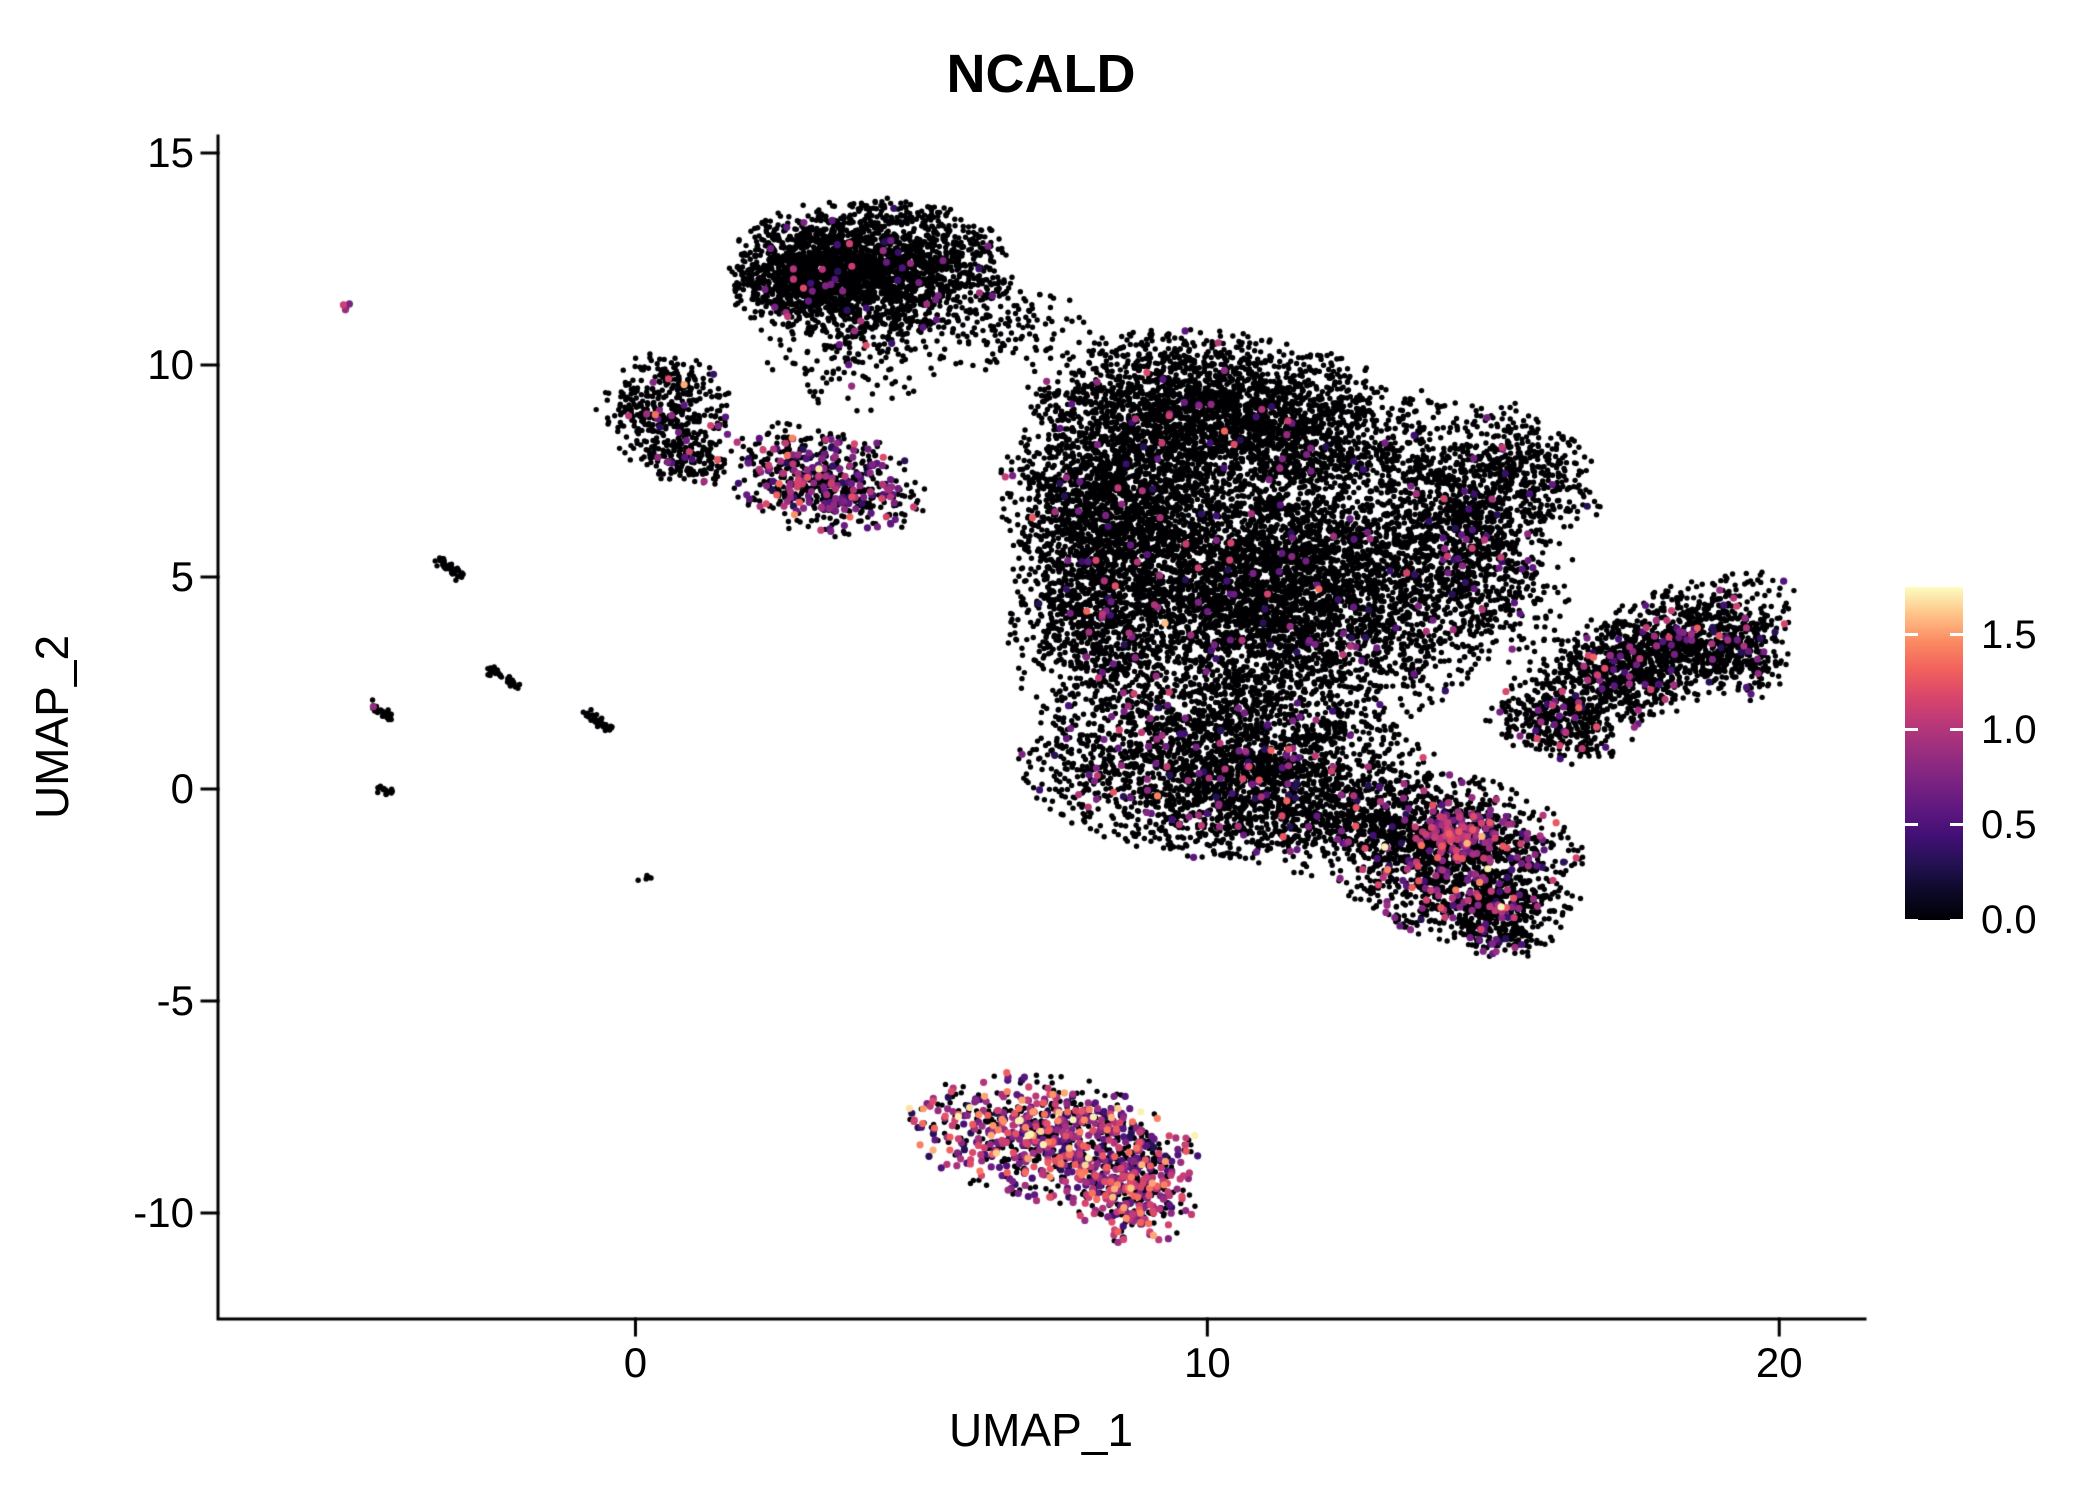 This screenshot has height=1500, width=2100. What do you see at coordinates (170, 152) in the screenshot?
I see `y-tick-label: 15` at bounding box center [170, 152].